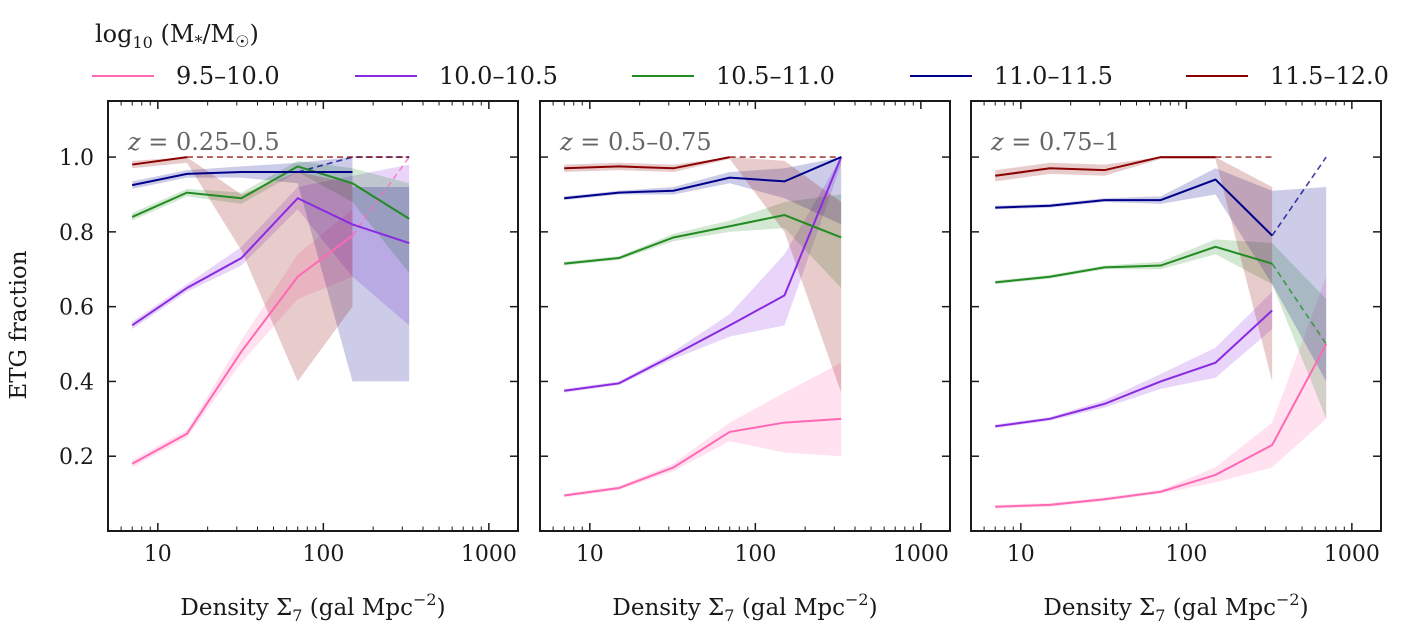  I want to click on y-tick-label: 0.8, so click(76, 233).